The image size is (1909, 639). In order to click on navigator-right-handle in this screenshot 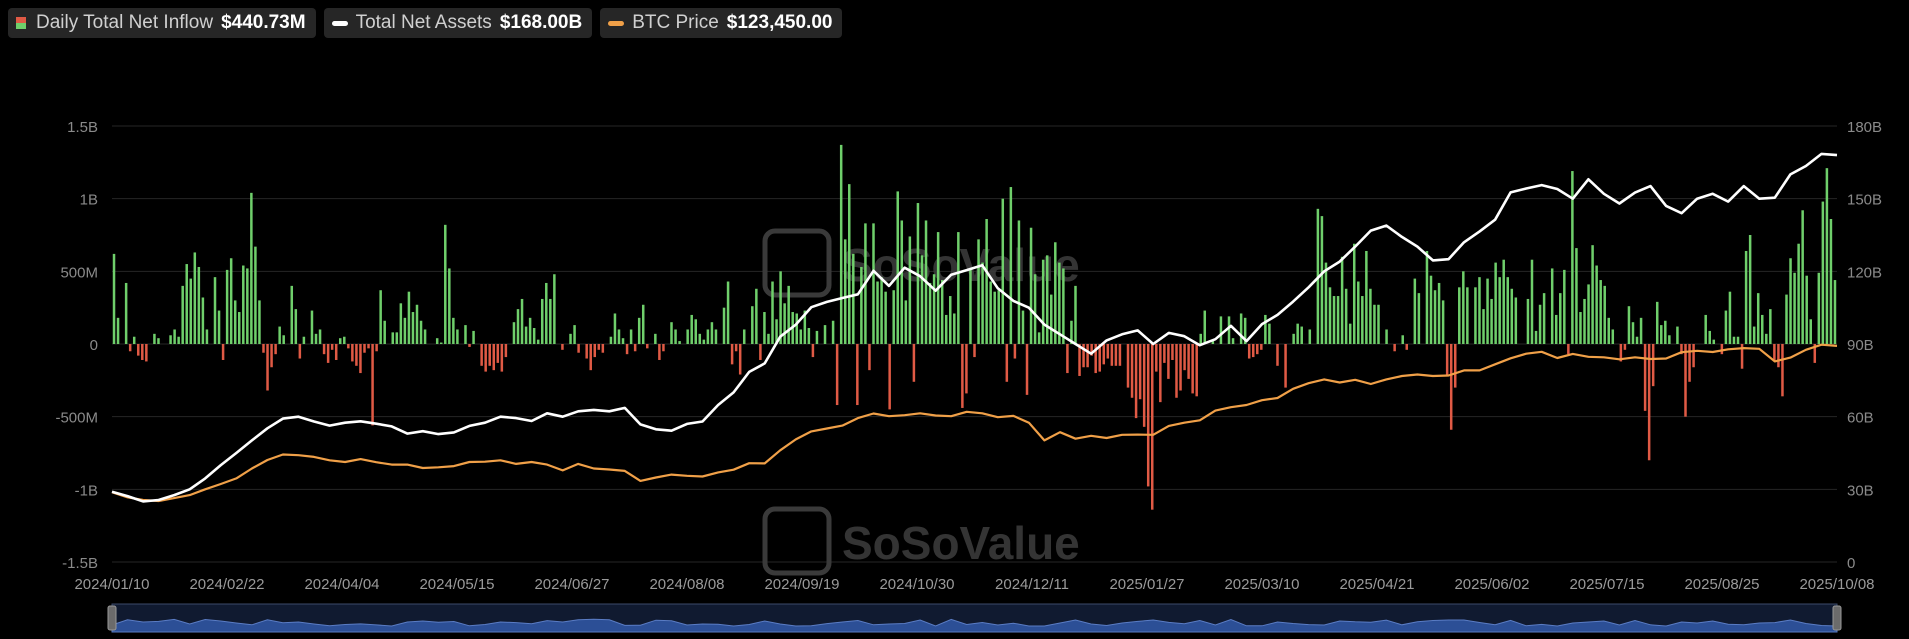, I will do `click(1837, 618)`.